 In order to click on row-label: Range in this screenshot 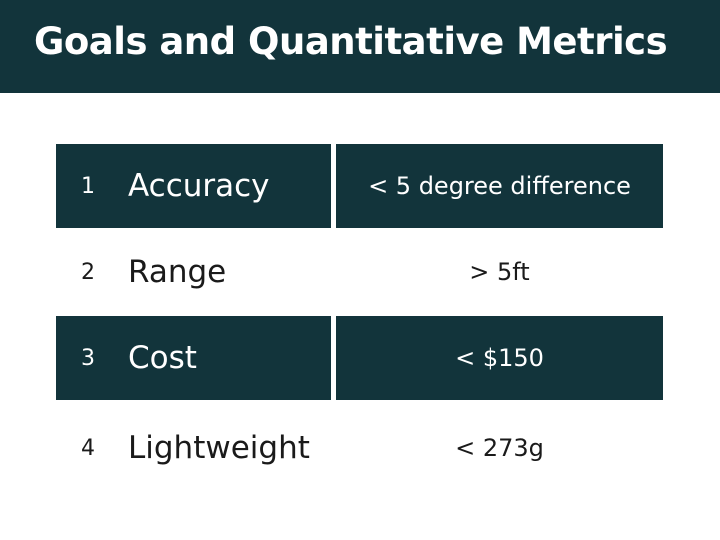, I will do `click(177, 272)`.